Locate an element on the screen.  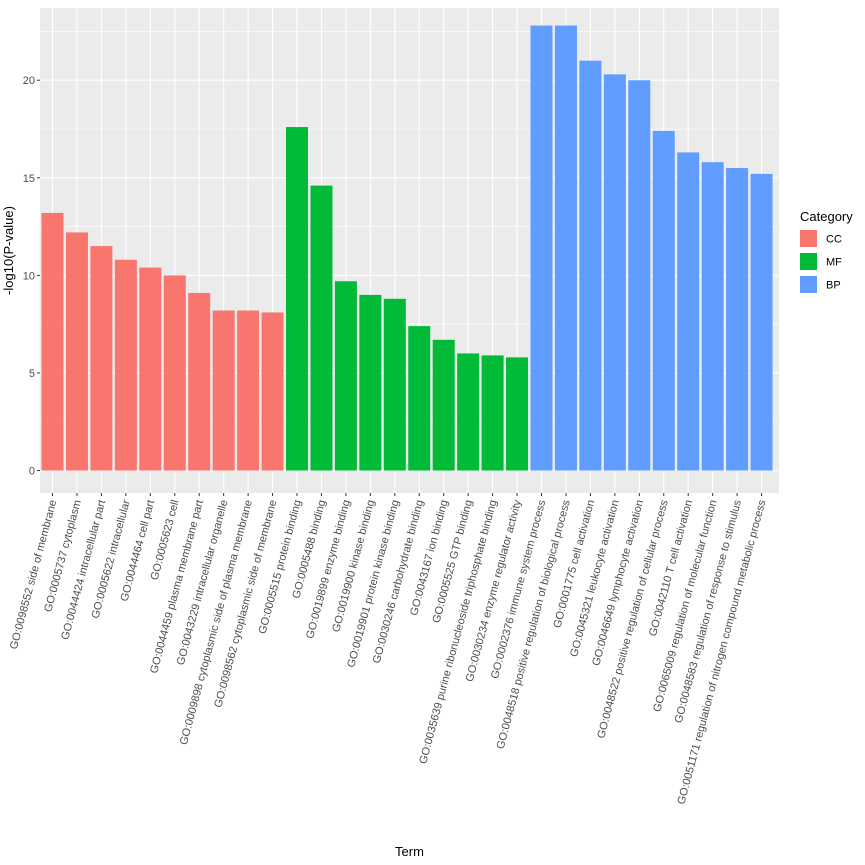
y-tick-label: 20 is located at coordinates (29, 81).